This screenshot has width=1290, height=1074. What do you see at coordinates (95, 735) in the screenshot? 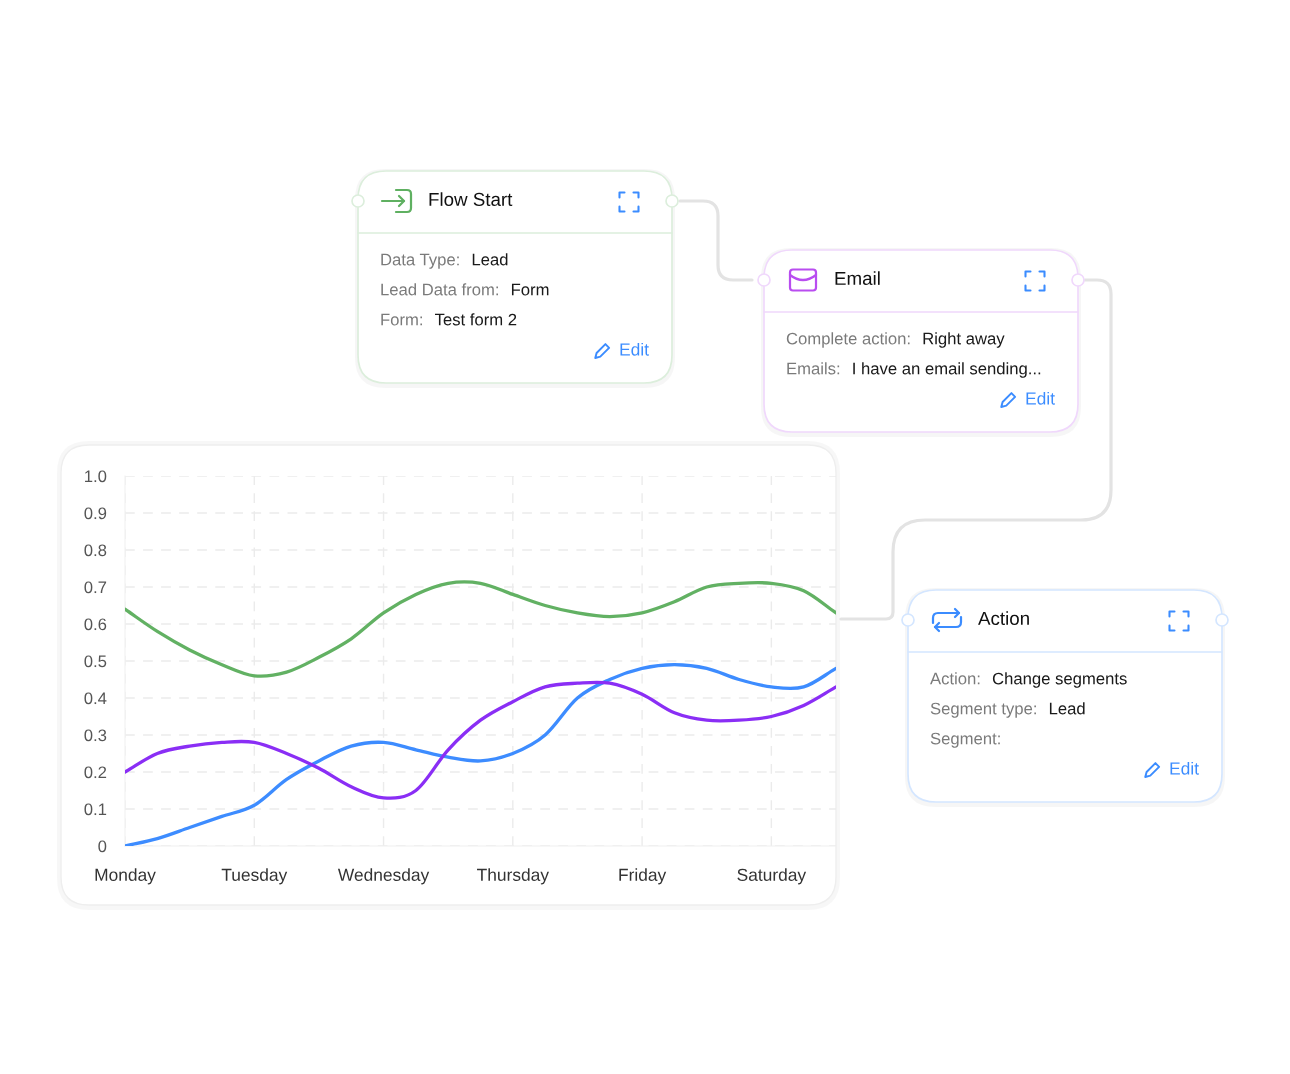
I see `y-tick-label: 0.3` at bounding box center [95, 735].